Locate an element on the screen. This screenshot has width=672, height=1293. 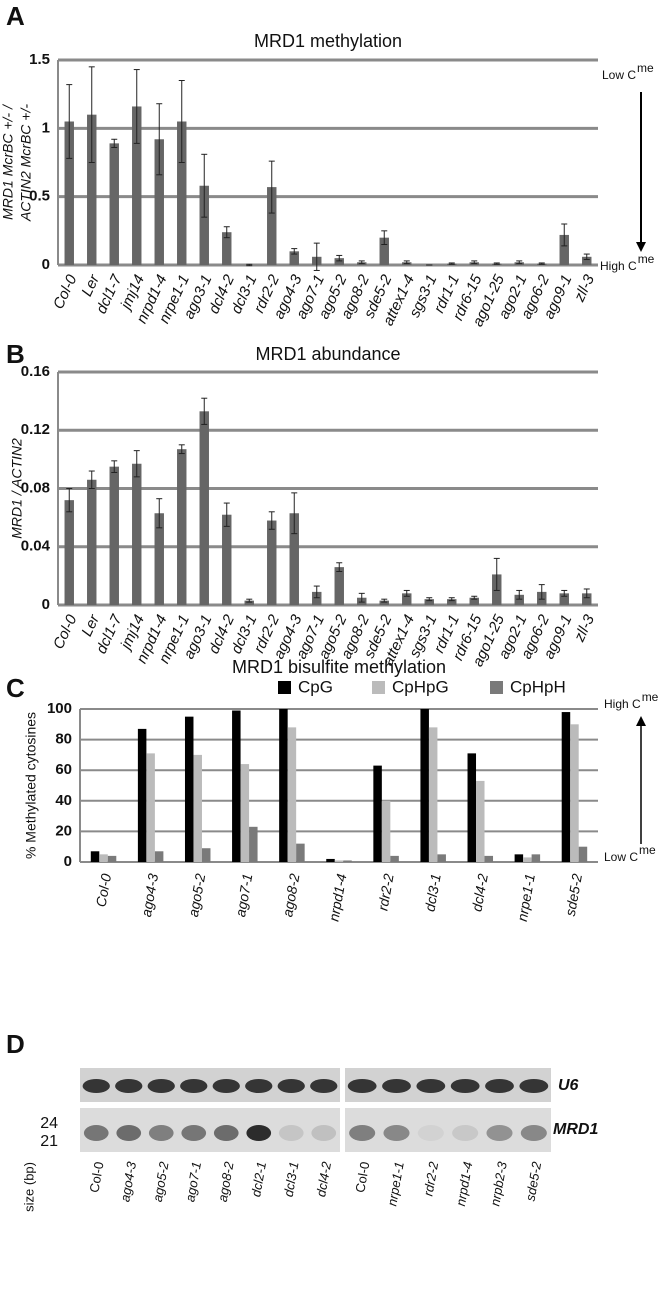
y-tick-label: 20 is located at coordinates (63, 830).